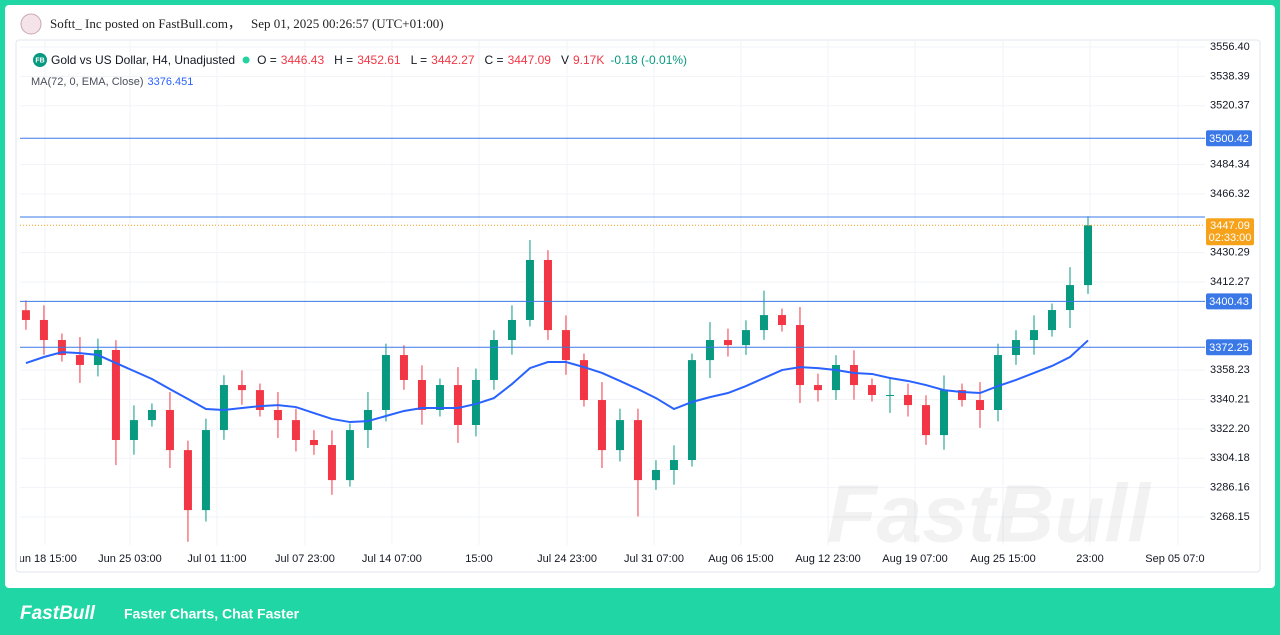 Image resolution: width=1280 pixels, height=635 pixels. I want to click on y-tick-label: 3556.40, so click(1230, 47).